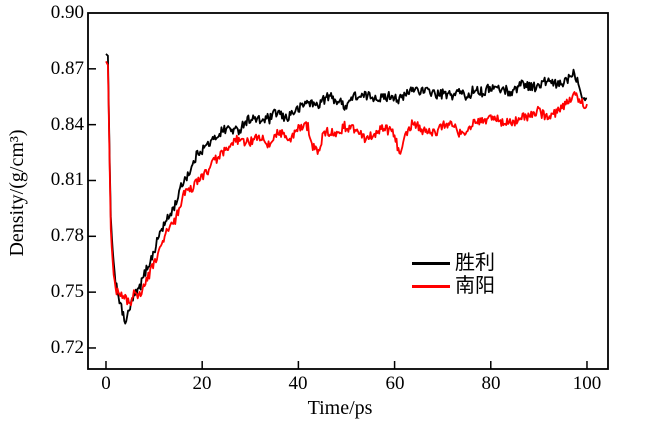  What do you see at coordinates (67, 347) in the screenshot?
I see `y-tick-label: 0.72` at bounding box center [67, 347].